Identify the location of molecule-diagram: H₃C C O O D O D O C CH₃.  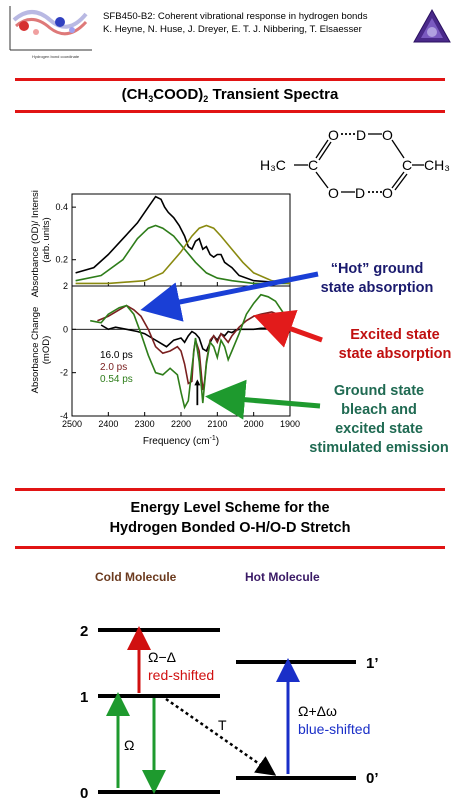
(355, 164).